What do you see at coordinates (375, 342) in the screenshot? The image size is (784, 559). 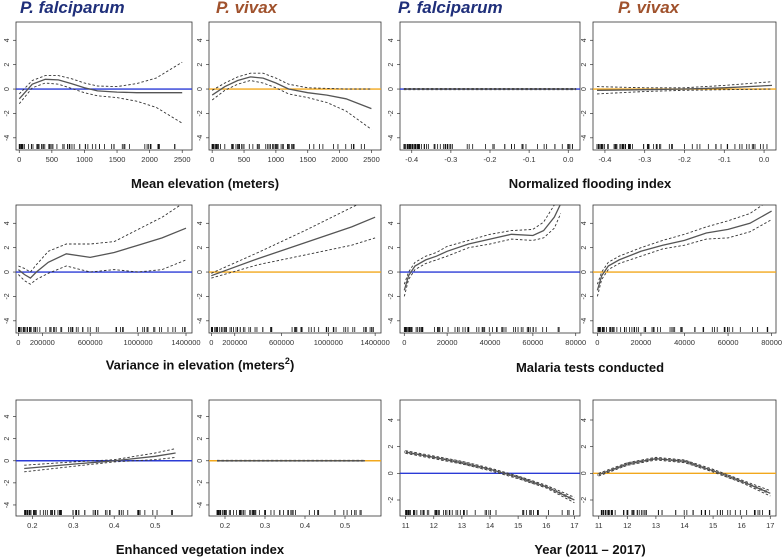 I see `x-tick-label: 1400000` at bounding box center [375, 342].